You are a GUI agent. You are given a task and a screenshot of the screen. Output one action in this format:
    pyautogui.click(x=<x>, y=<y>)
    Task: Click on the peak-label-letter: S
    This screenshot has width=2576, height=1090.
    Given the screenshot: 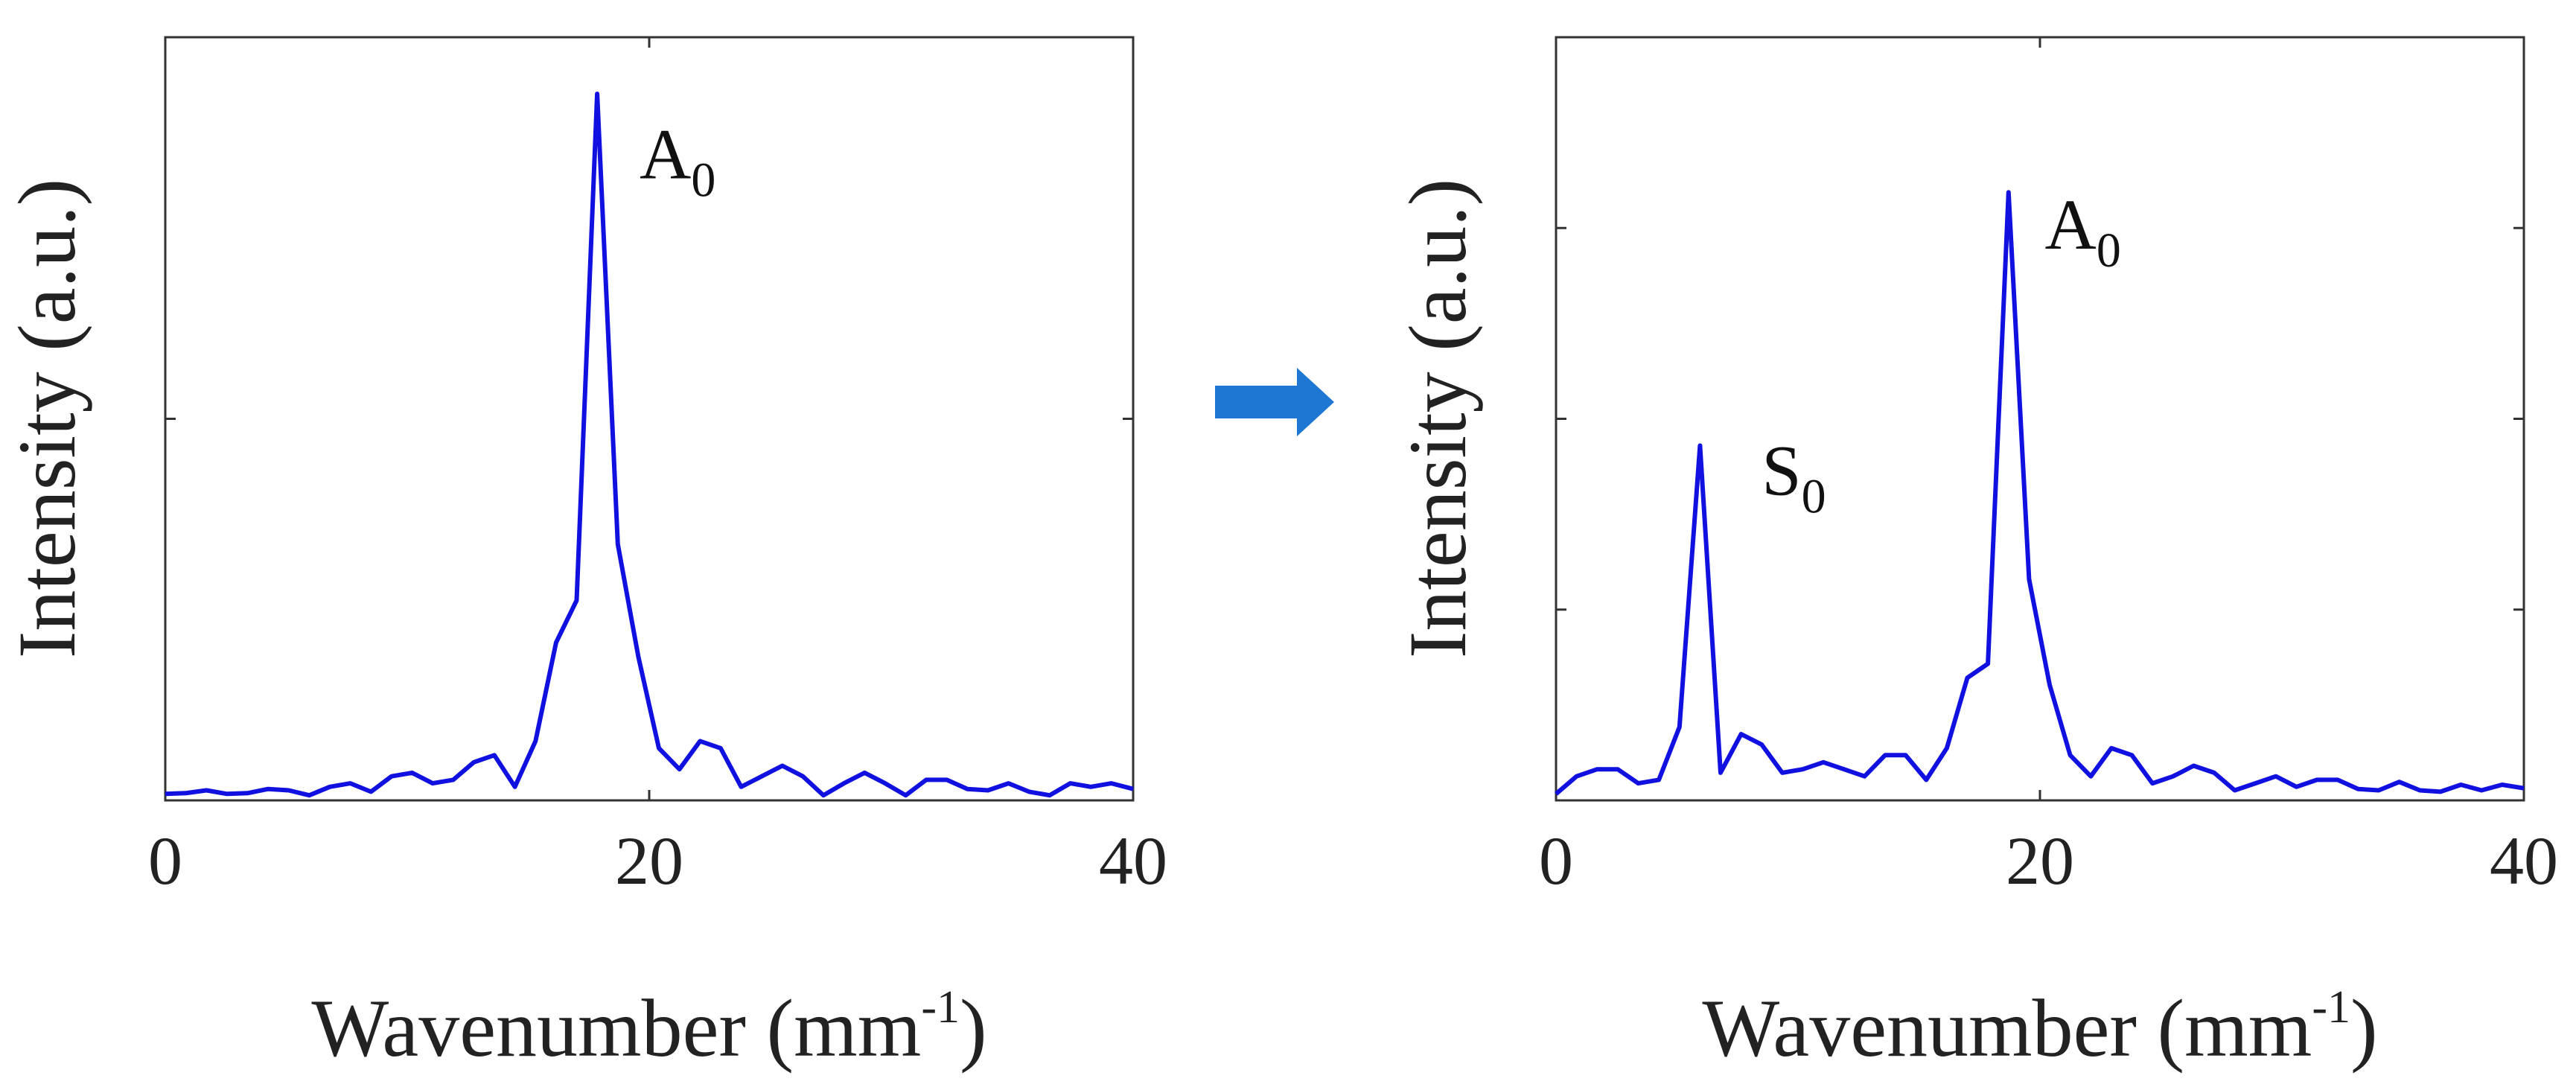 What is the action you would take?
    pyautogui.click(x=1781, y=471)
    